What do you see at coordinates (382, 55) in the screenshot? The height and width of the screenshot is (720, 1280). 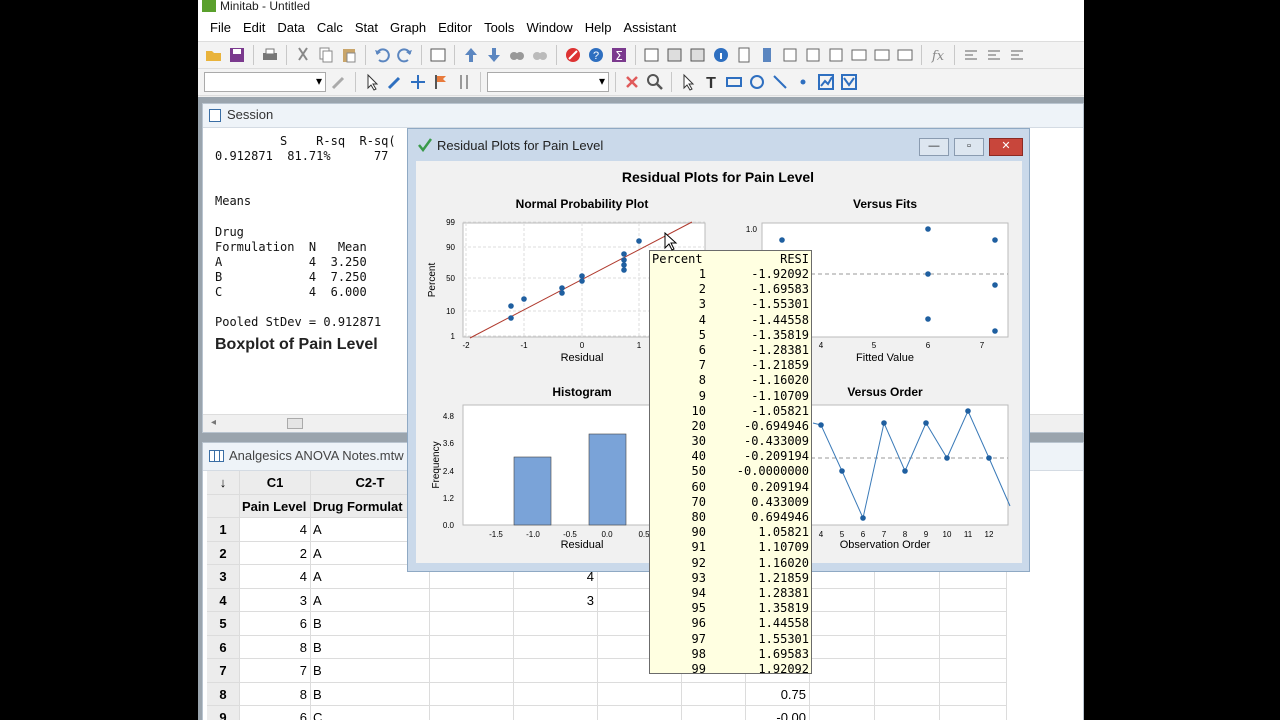 I see `undo-icon` at bounding box center [382, 55].